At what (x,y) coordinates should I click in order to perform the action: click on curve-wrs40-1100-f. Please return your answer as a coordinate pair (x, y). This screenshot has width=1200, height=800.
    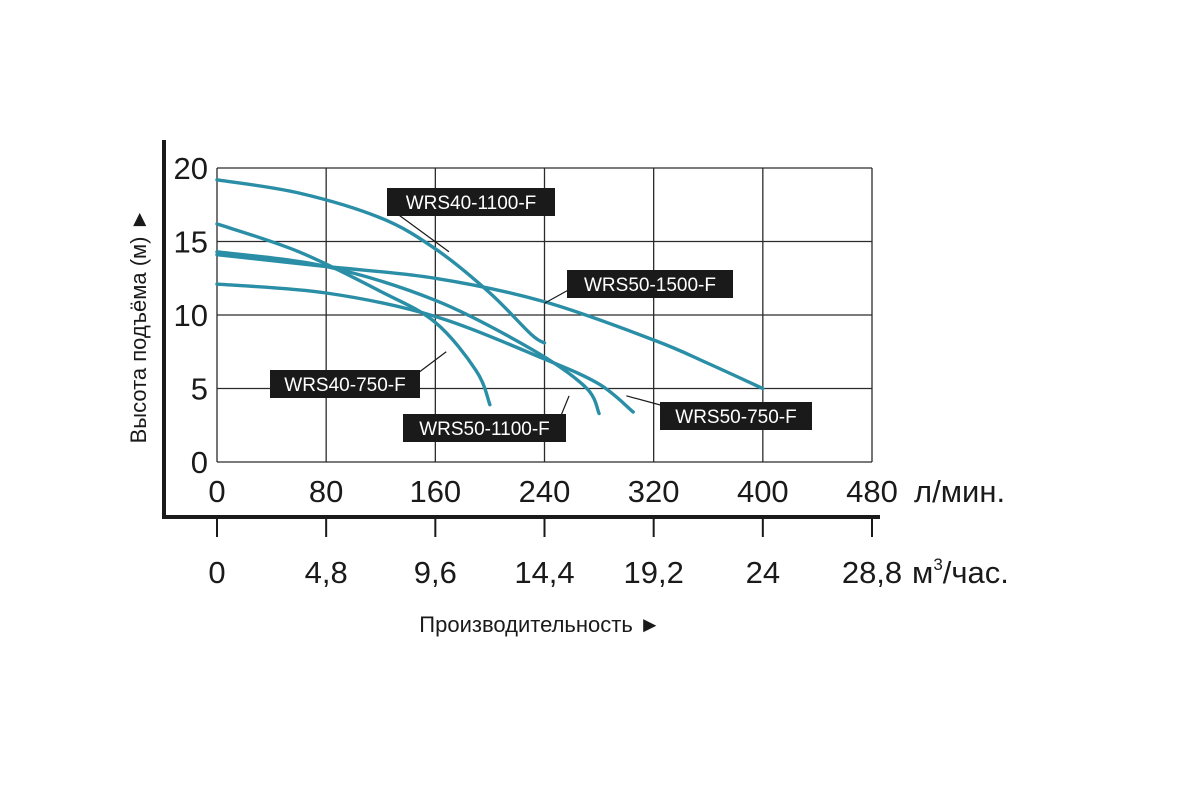
    Looking at the image, I should click on (381, 261).